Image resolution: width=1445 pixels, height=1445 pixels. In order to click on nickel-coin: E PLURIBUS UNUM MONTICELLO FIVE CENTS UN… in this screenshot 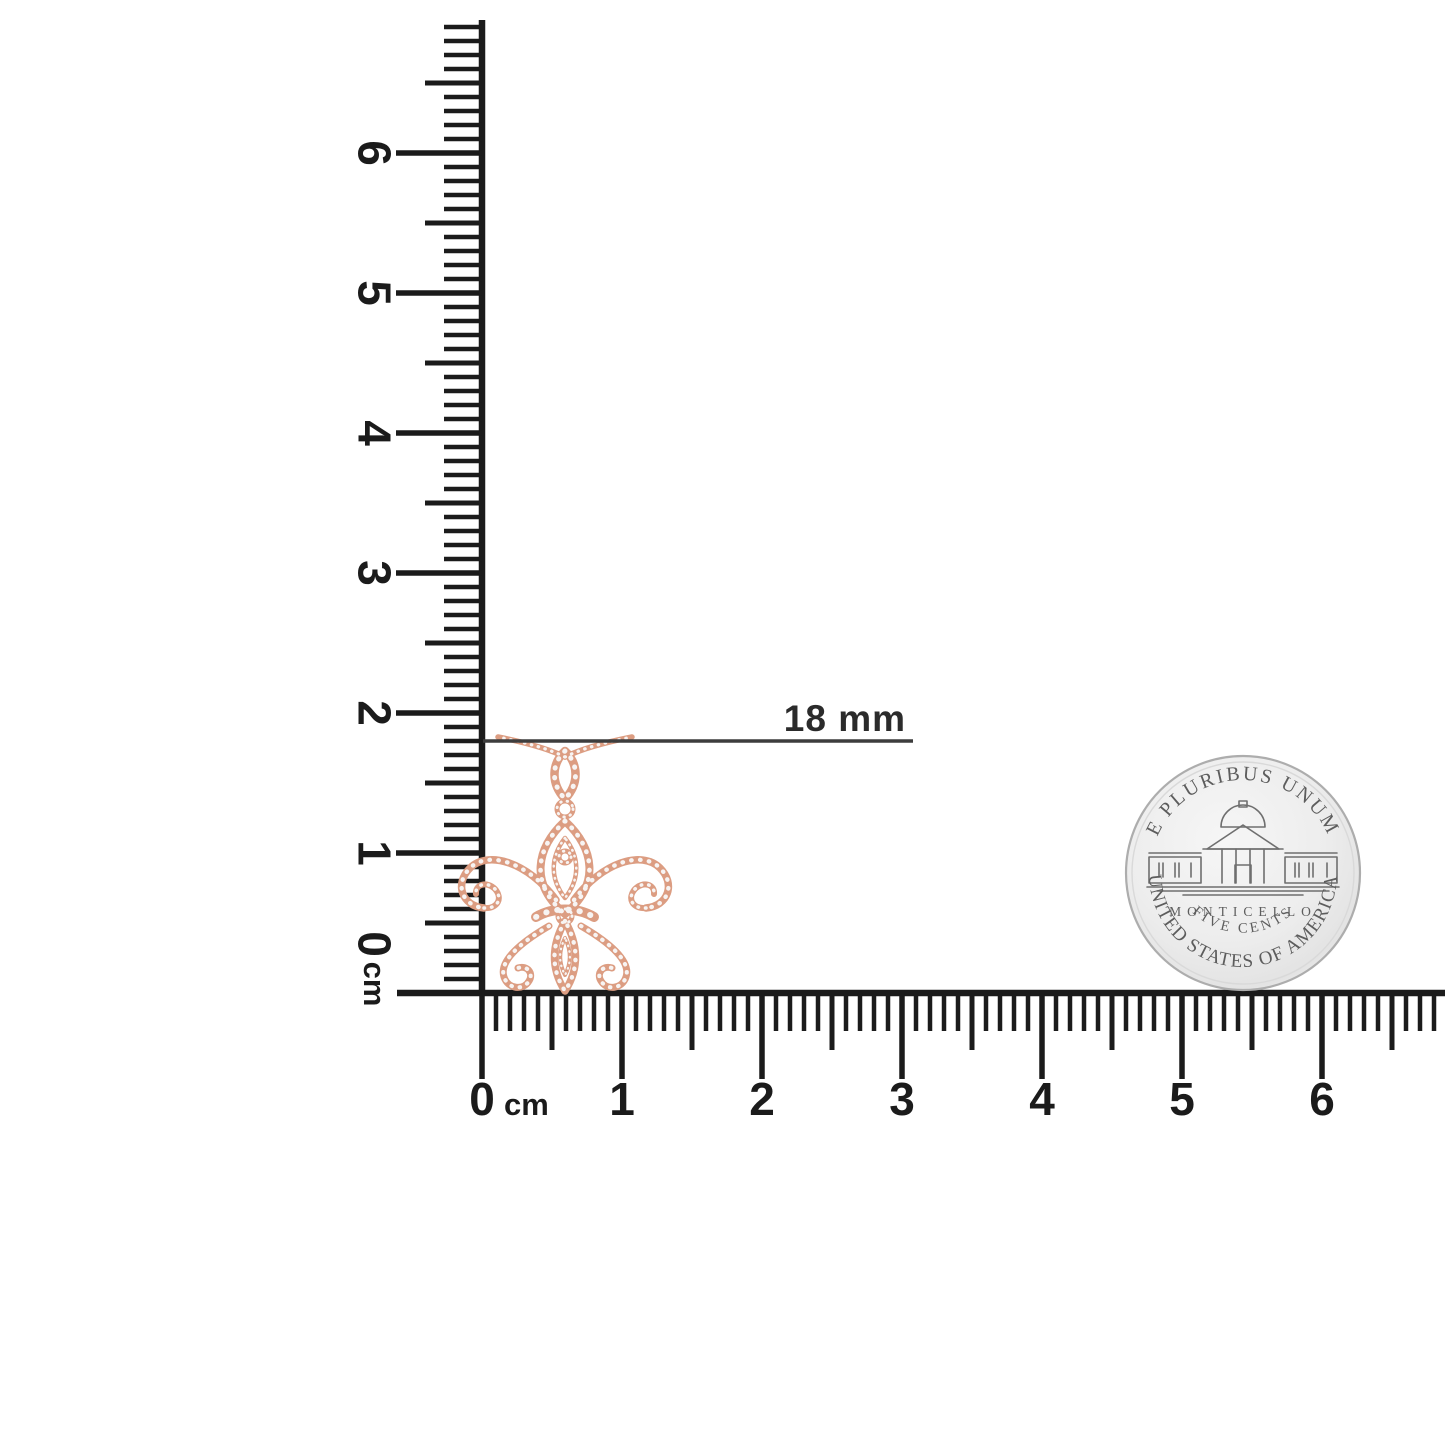, I will do `click(1243, 873)`.